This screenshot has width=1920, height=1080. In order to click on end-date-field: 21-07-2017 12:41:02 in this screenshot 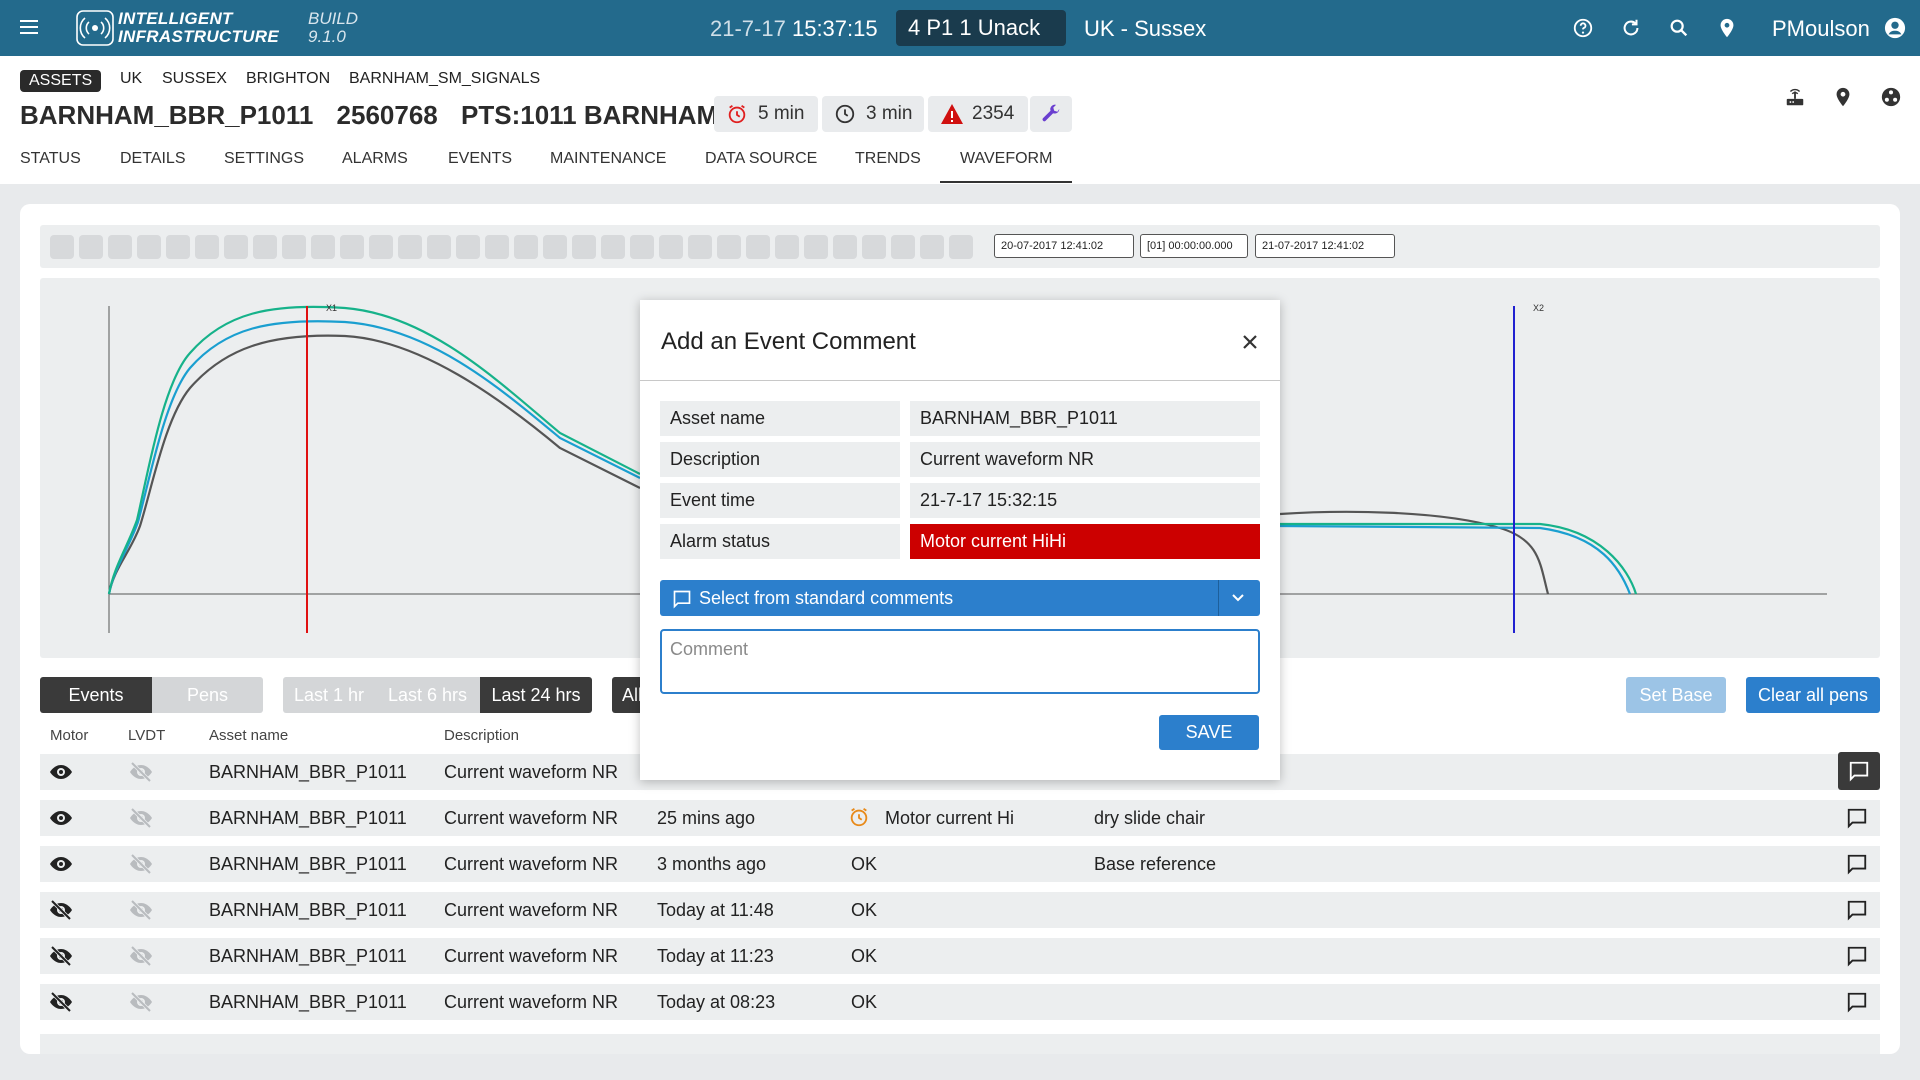, I will do `click(1325, 246)`.